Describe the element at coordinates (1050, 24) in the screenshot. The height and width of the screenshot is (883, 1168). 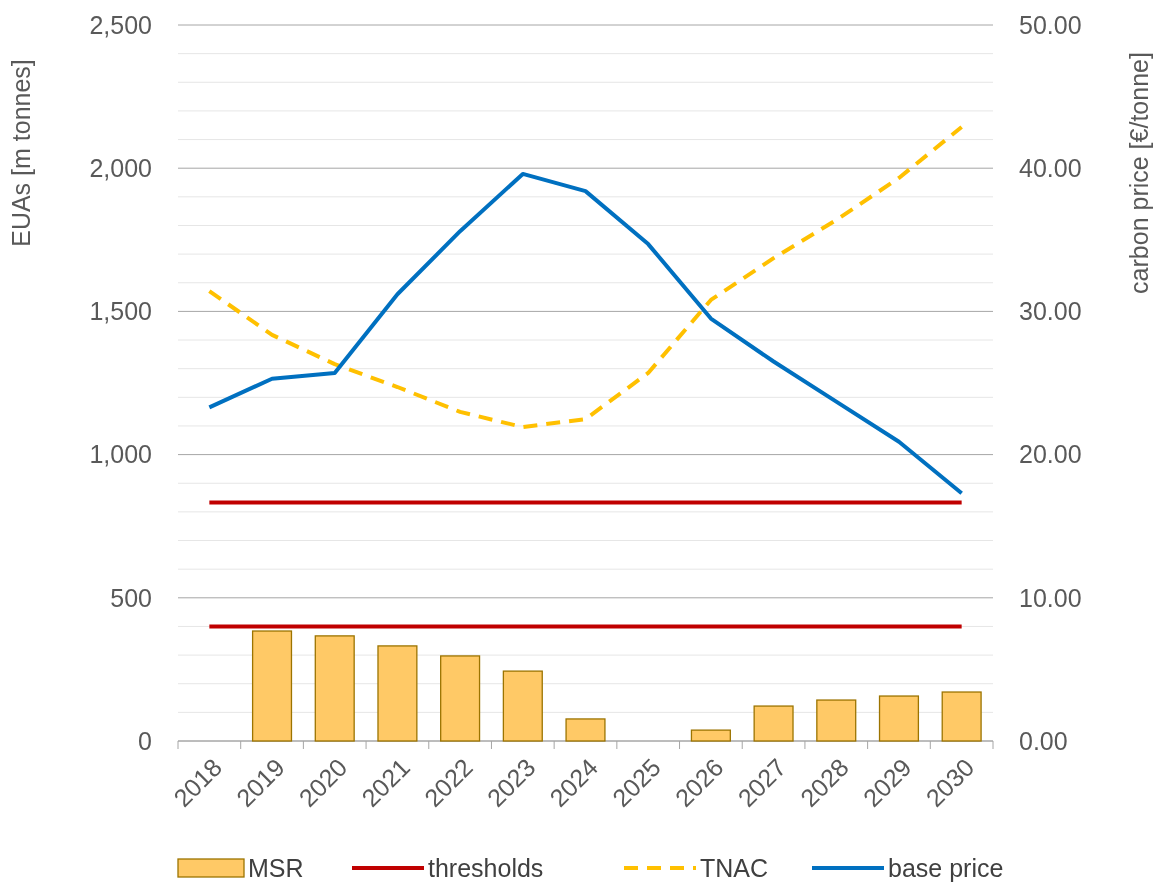
I see `y2-tick-label: 50.00` at that location.